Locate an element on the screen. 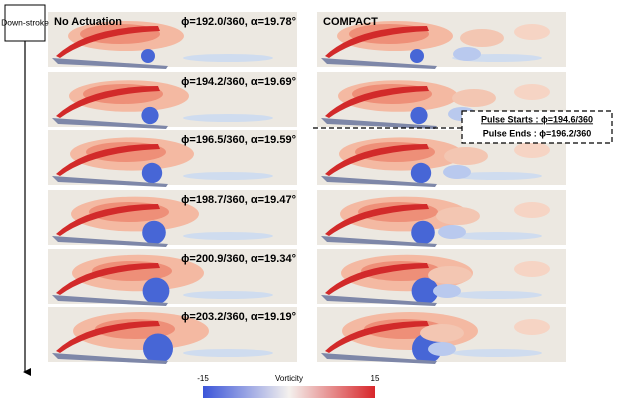 The image size is (621, 404). annotation-text: Pulse Ends : ϕ=196.2/360 is located at coordinates (537, 133).